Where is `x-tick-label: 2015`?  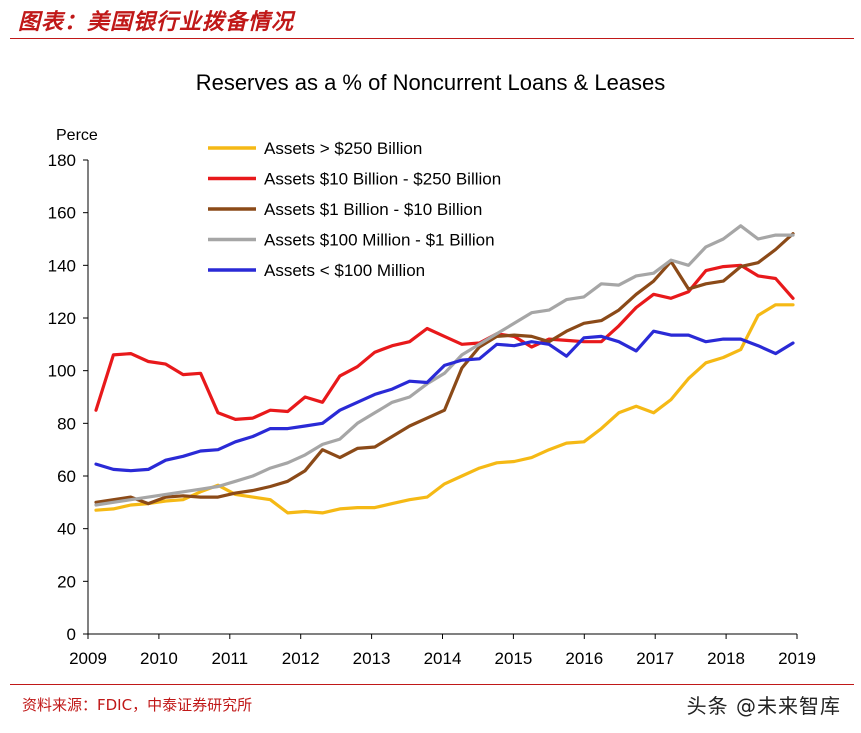
x-tick-label: 2015 is located at coordinates (513, 658).